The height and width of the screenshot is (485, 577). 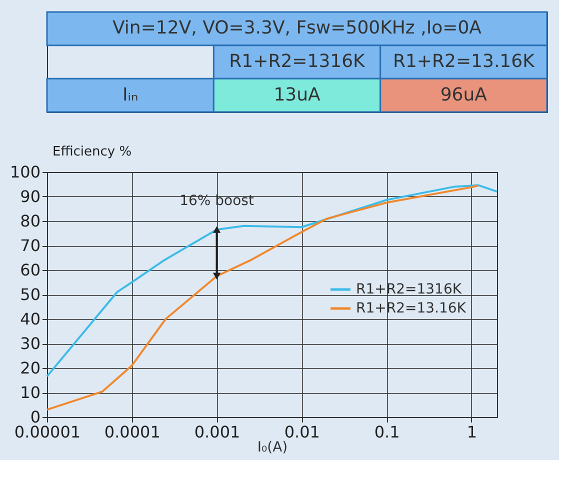 I want to click on y-tick-label: 10, so click(x=30, y=392).